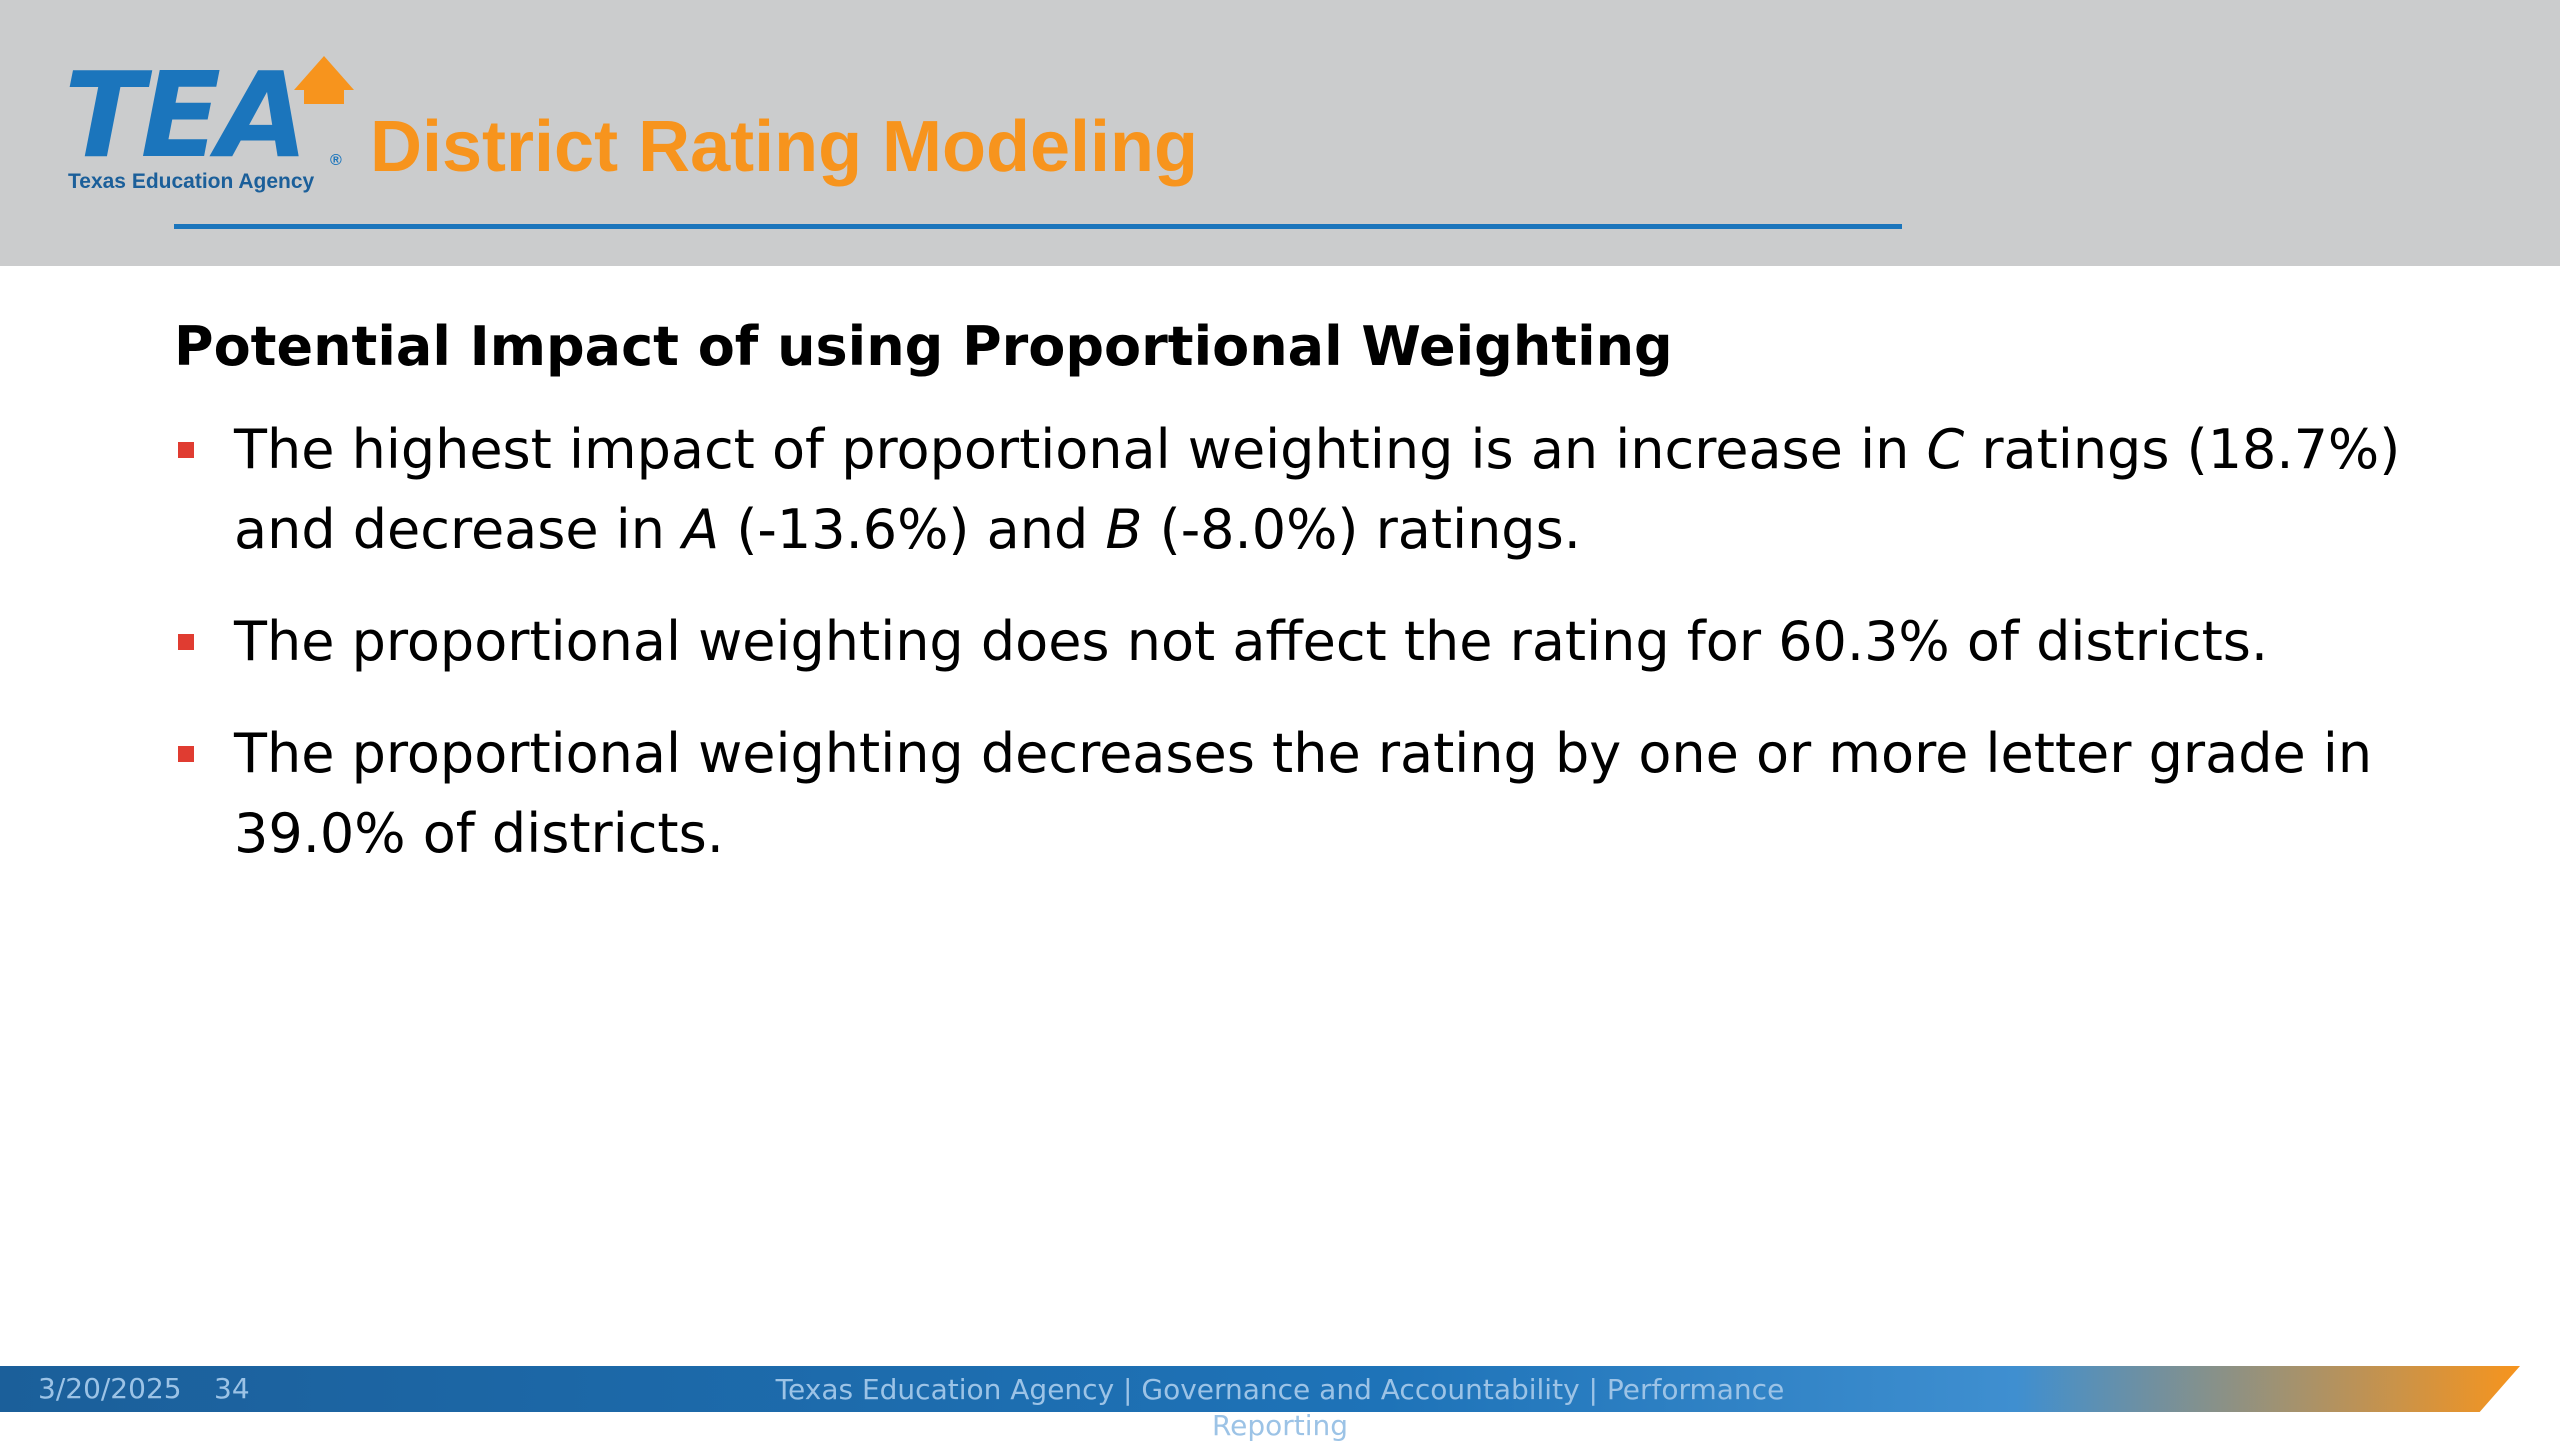 The height and width of the screenshot is (1444, 2560). What do you see at coordinates (324, 96) in the screenshot?
I see `house-body-icon` at bounding box center [324, 96].